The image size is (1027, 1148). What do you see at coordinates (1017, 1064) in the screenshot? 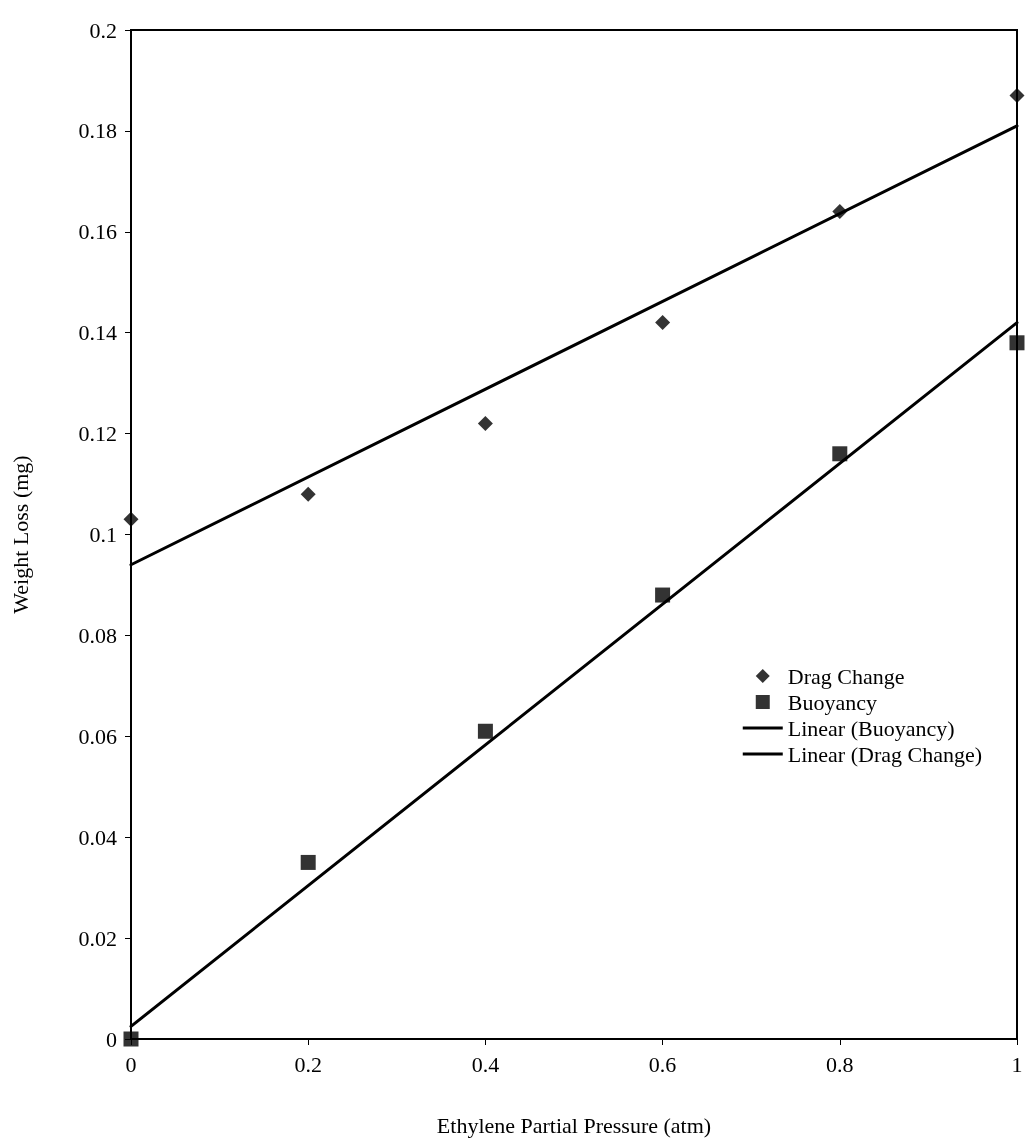
I see `x-tick-label: 1` at bounding box center [1017, 1064].